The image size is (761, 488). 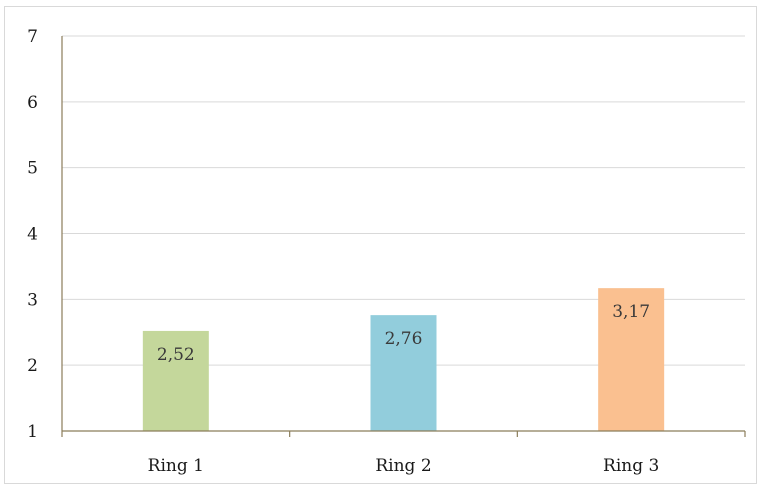 I want to click on category-label-3: Ring 3, so click(x=631, y=466).